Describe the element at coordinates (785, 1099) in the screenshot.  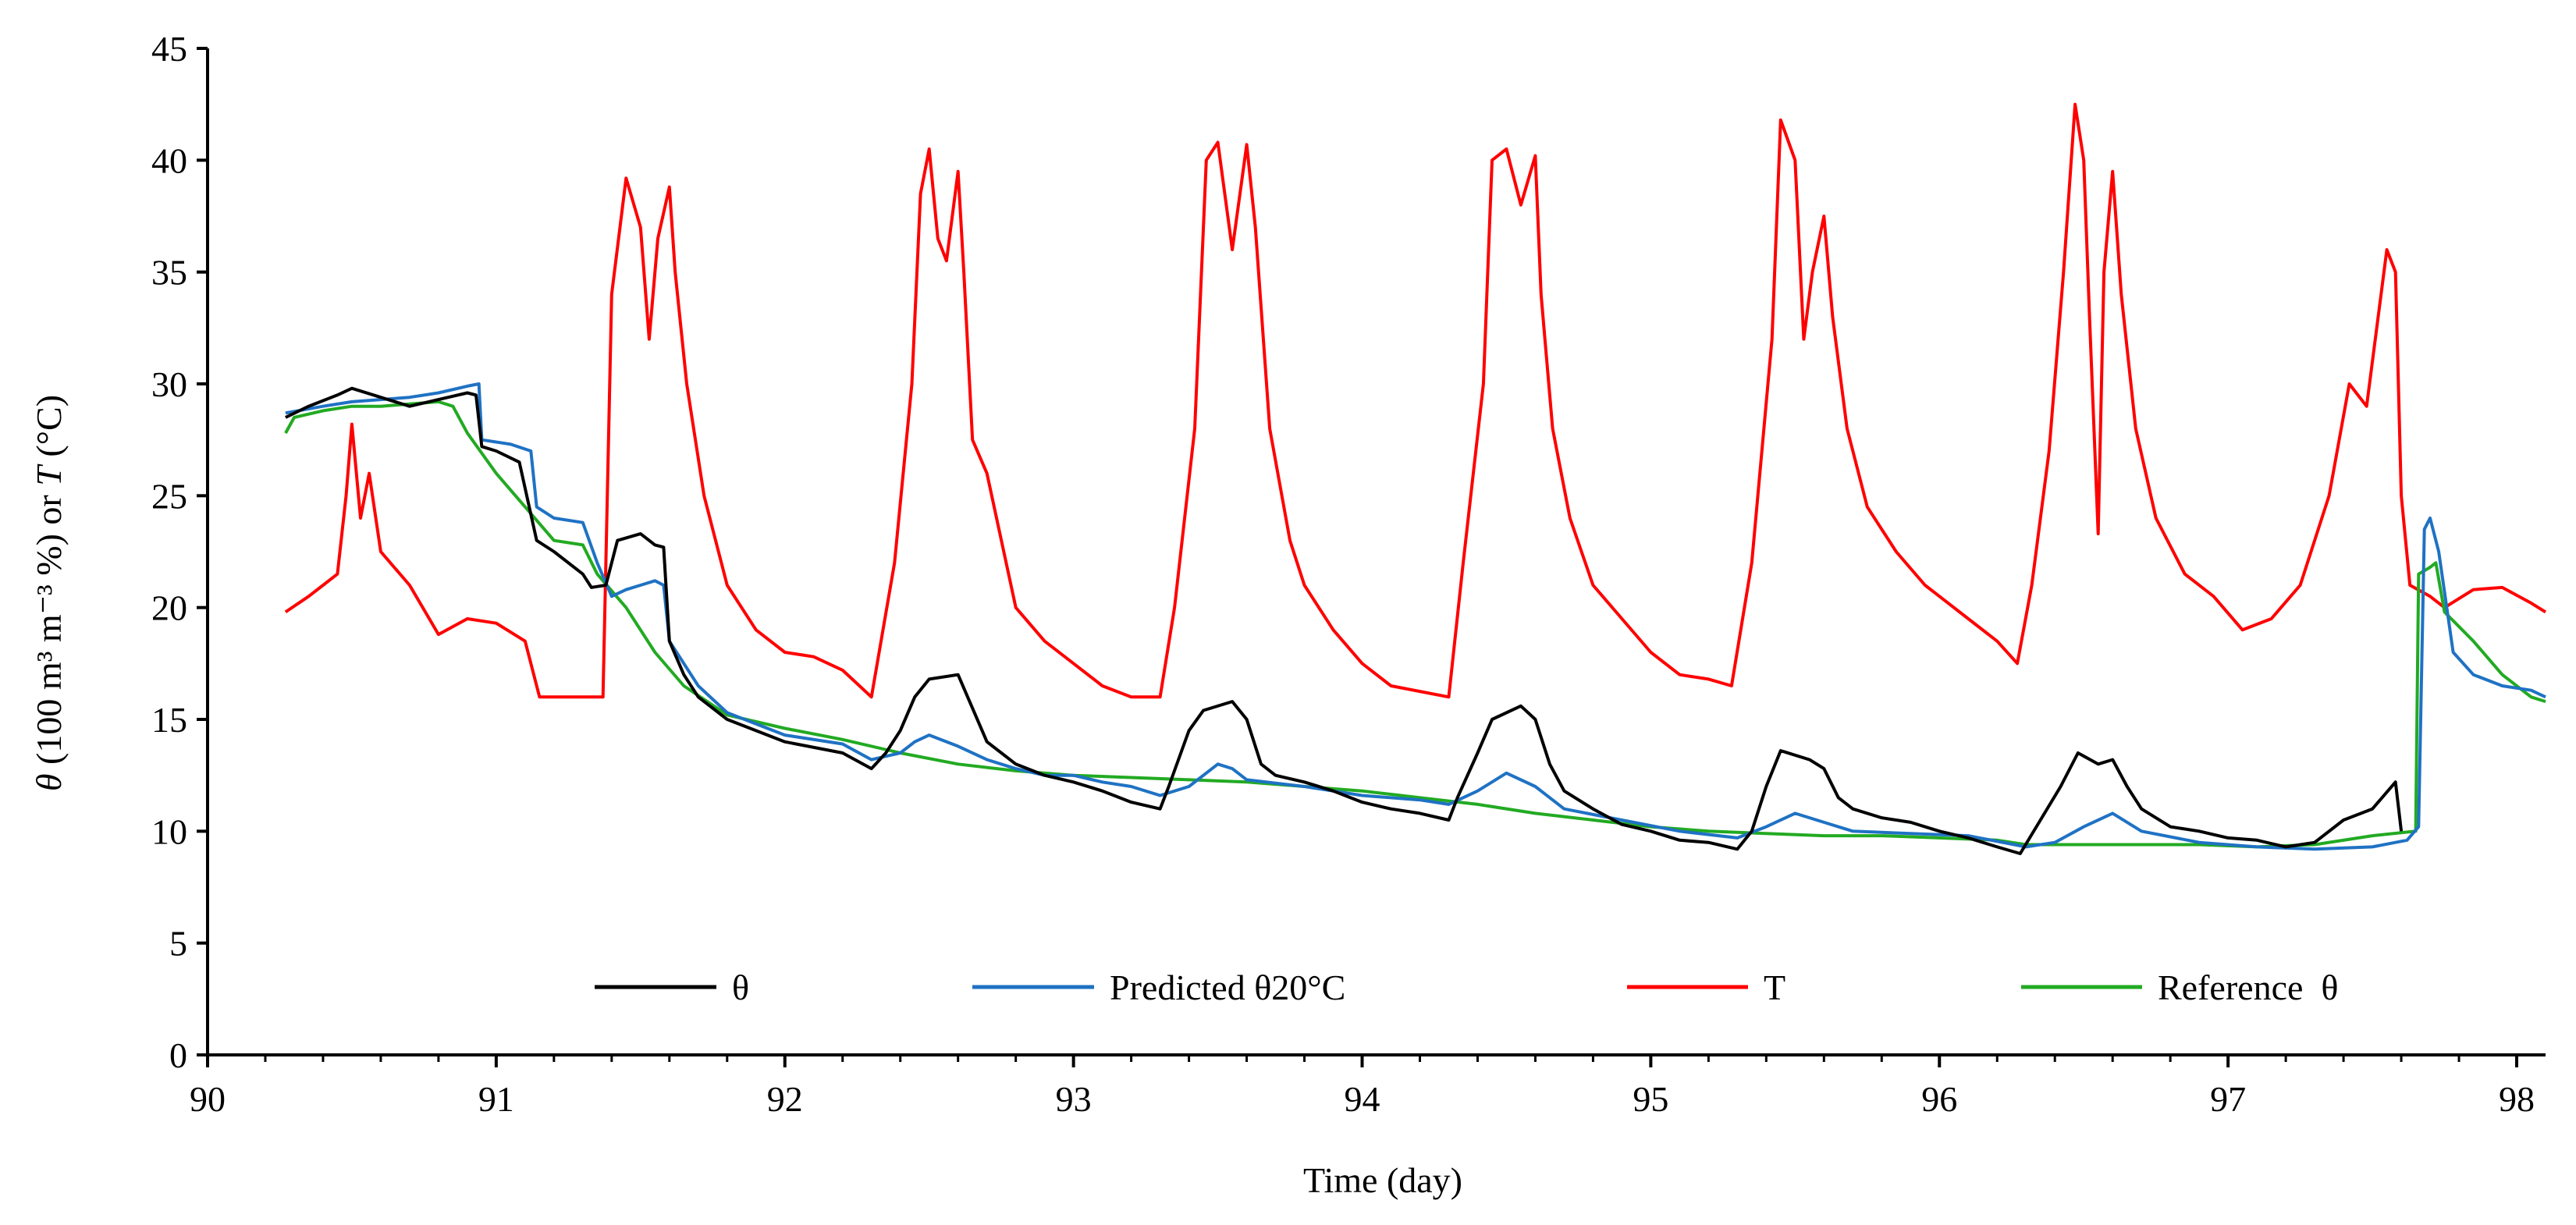
I see `x-tick-label-92: 92` at that location.